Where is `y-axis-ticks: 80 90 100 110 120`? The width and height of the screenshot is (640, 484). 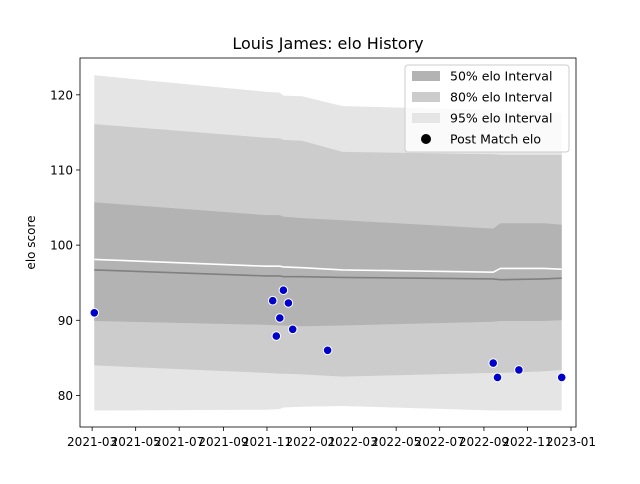 y-axis-ticks: 80 90 100 110 120 is located at coordinates (65, 245).